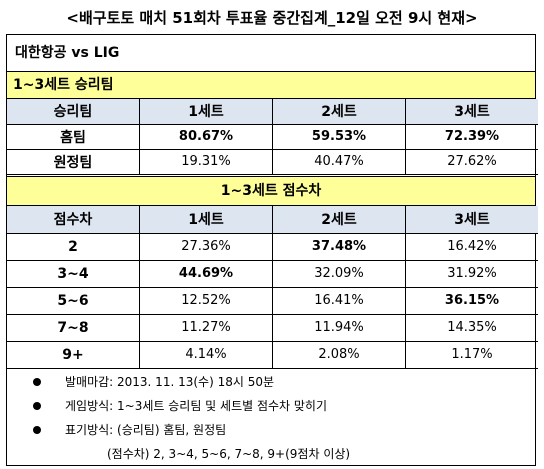  I want to click on table-row: 홈팀 80.67% 59.53% 72.39%, so click(272, 137).